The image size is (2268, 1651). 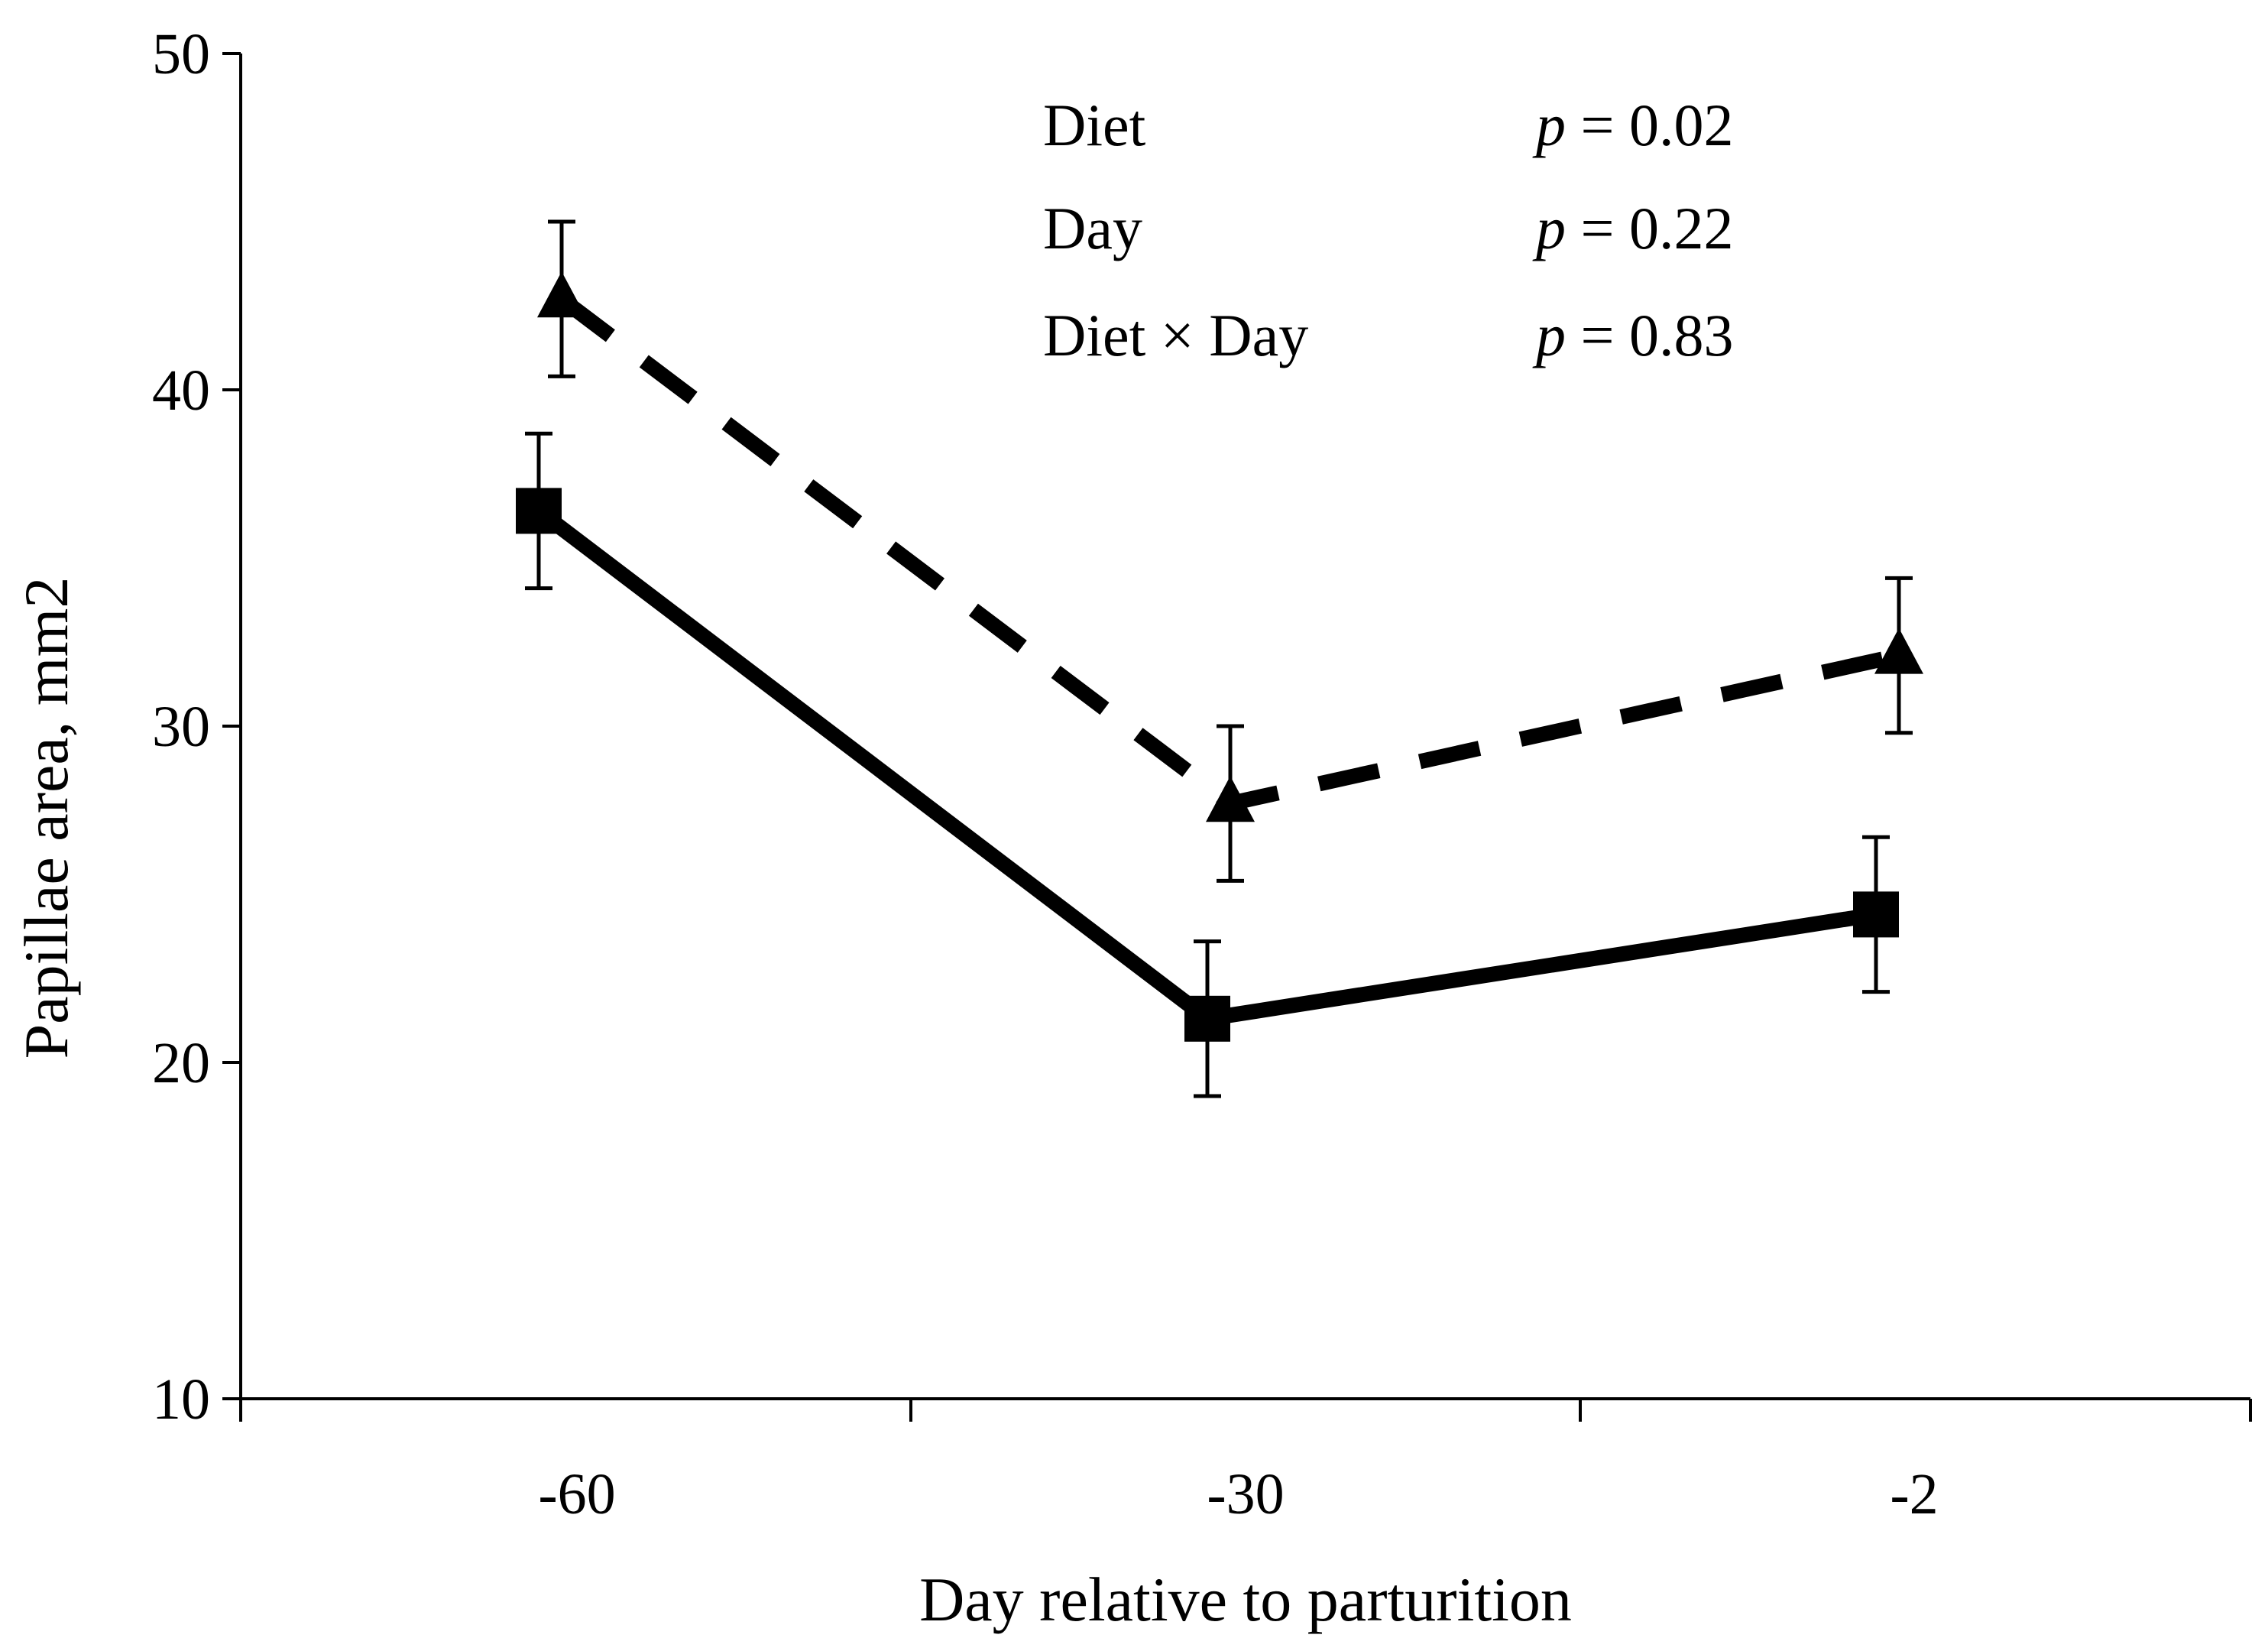 What do you see at coordinates (1650, 228) in the screenshot?
I see `annotation-p-number: = 0.22` at bounding box center [1650, 228].